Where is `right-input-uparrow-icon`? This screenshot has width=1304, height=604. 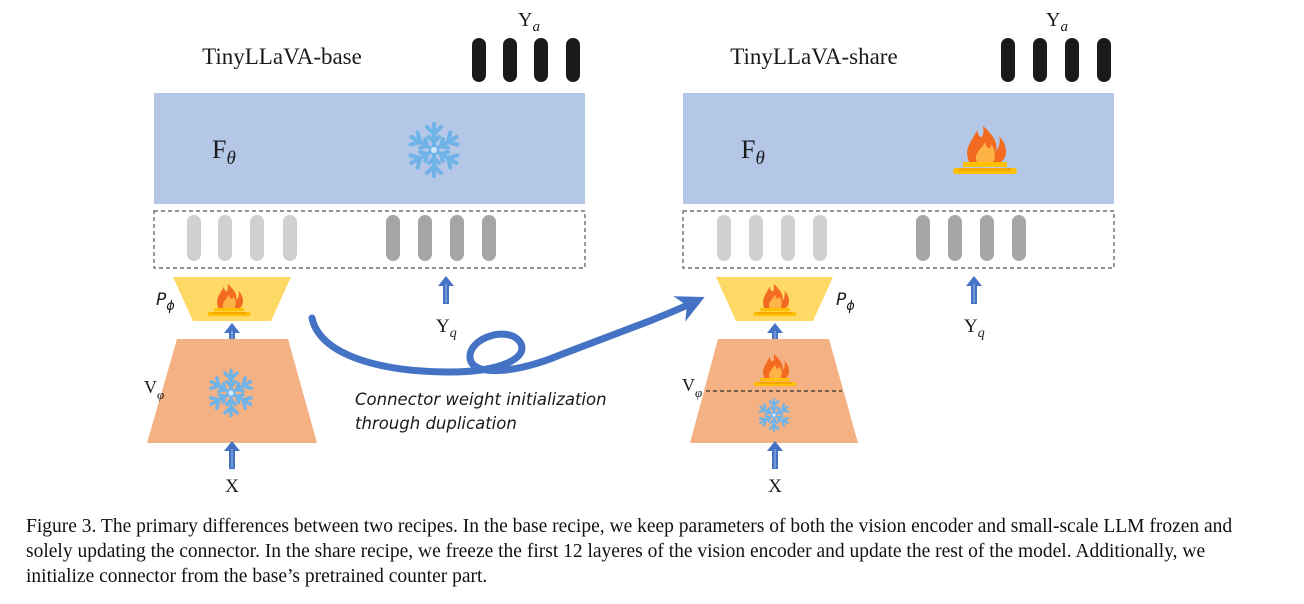
right-input-uparrow-icon is located at coordinates (775, 455).